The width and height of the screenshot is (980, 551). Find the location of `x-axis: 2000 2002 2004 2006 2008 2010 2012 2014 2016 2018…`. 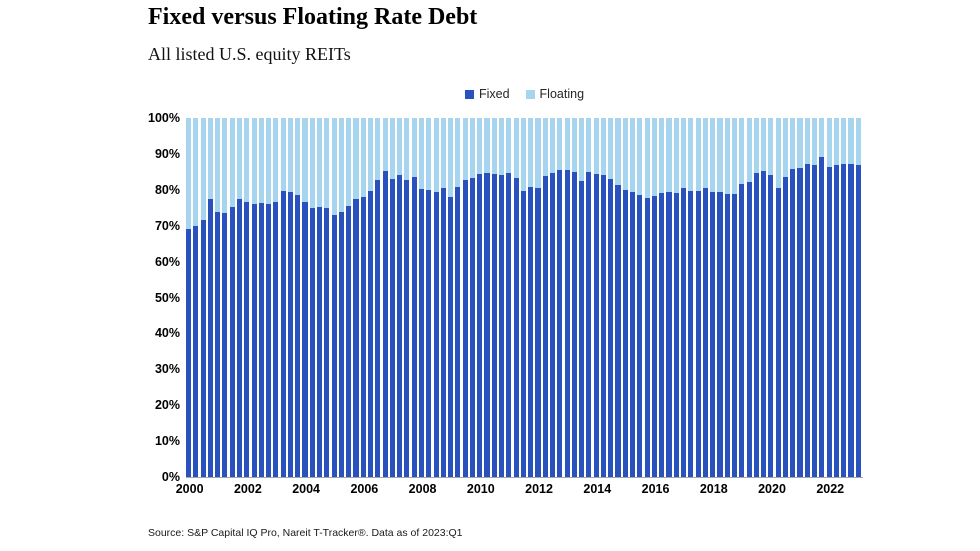

x-axis: 2000 2002 2004 2006 2008 2010 2012 2014 2016 2018… is located at coordinates (519, 490).